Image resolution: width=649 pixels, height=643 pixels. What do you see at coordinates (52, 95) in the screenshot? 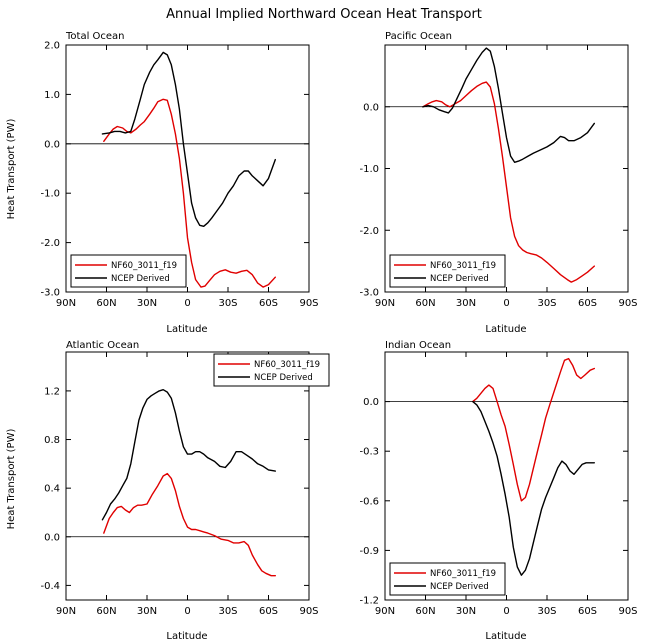
I see `y-tick-label: 1.0` at bounding box center [52, 95].